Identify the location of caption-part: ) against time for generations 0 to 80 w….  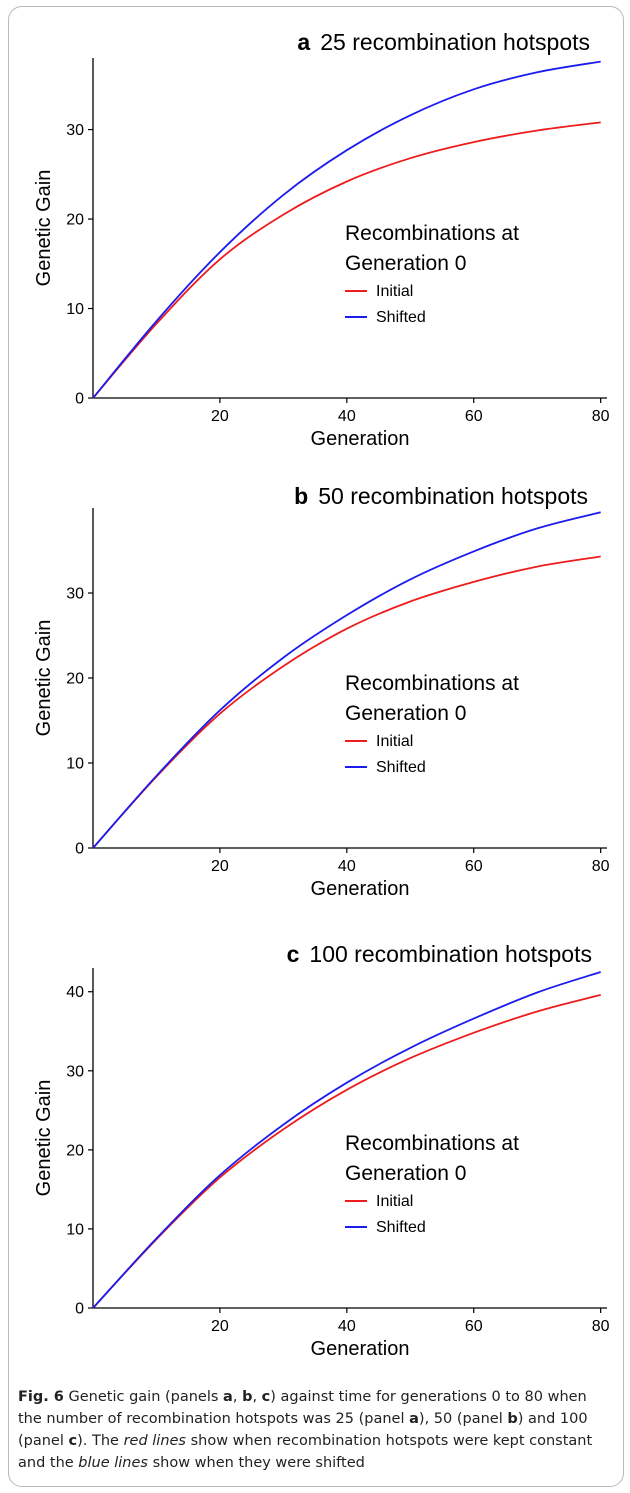
(302, 1408).